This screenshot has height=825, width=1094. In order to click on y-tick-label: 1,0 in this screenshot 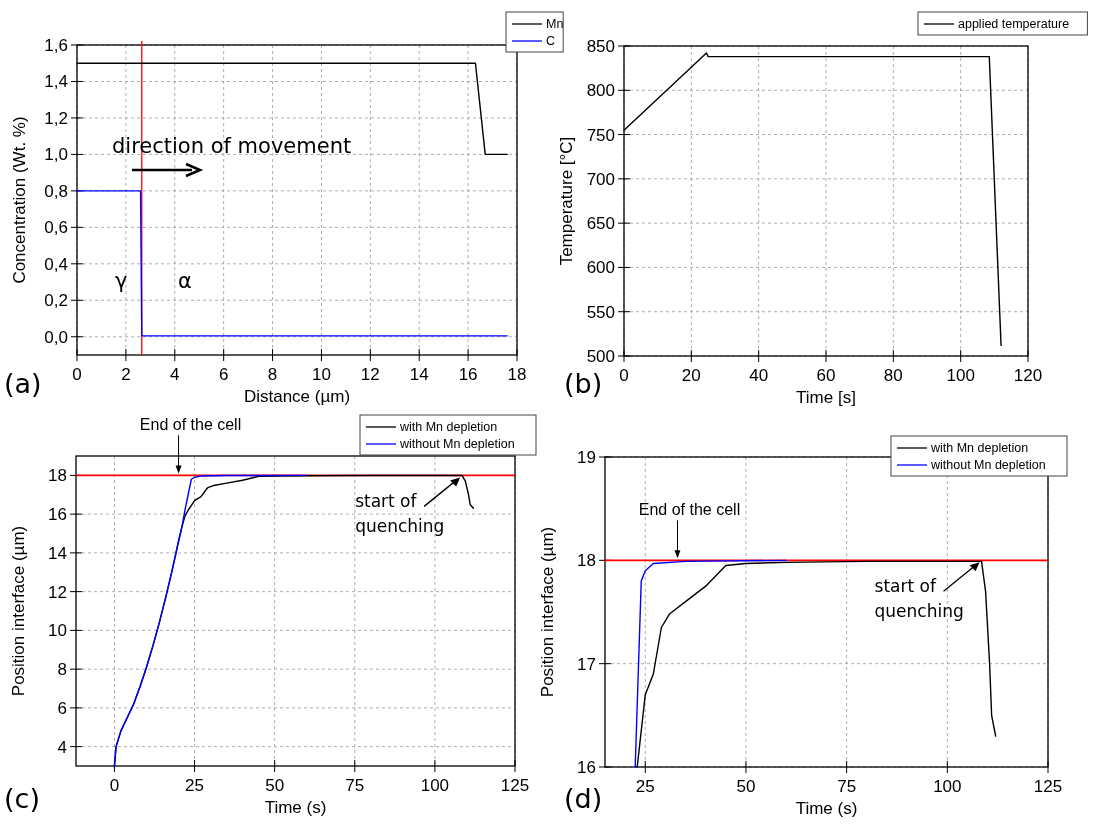, I will do `click(56, 155)`.